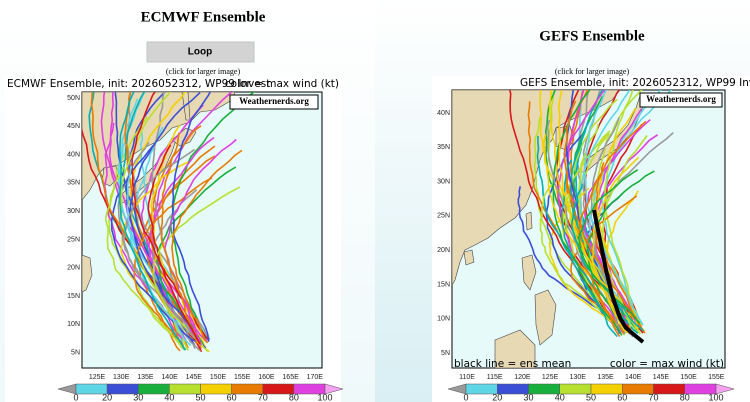 Image resolution: width=750 pixels, height=402 pixels. I want to click on gefs-caption: (click for larger image), so click(592, 71).